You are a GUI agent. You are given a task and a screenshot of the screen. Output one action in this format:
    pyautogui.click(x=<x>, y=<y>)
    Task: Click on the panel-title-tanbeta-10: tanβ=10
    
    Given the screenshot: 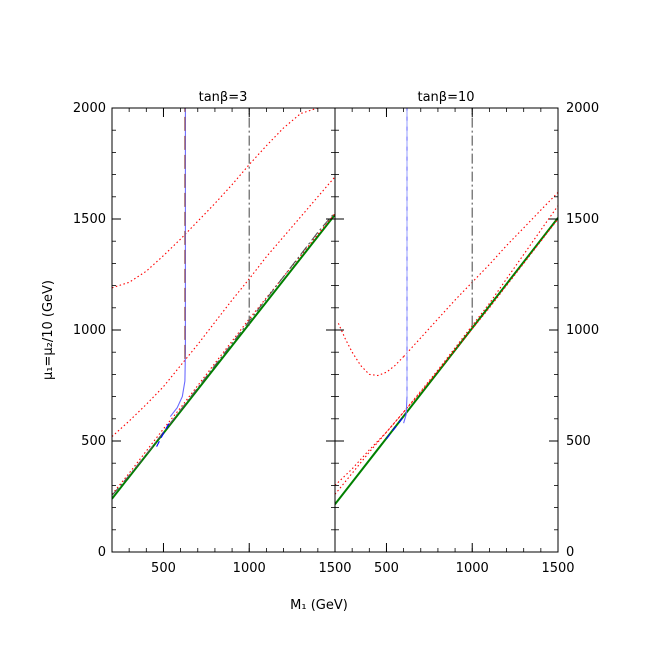 What is the action you would take?
    pyautogui.click(x=445, y=97)
    